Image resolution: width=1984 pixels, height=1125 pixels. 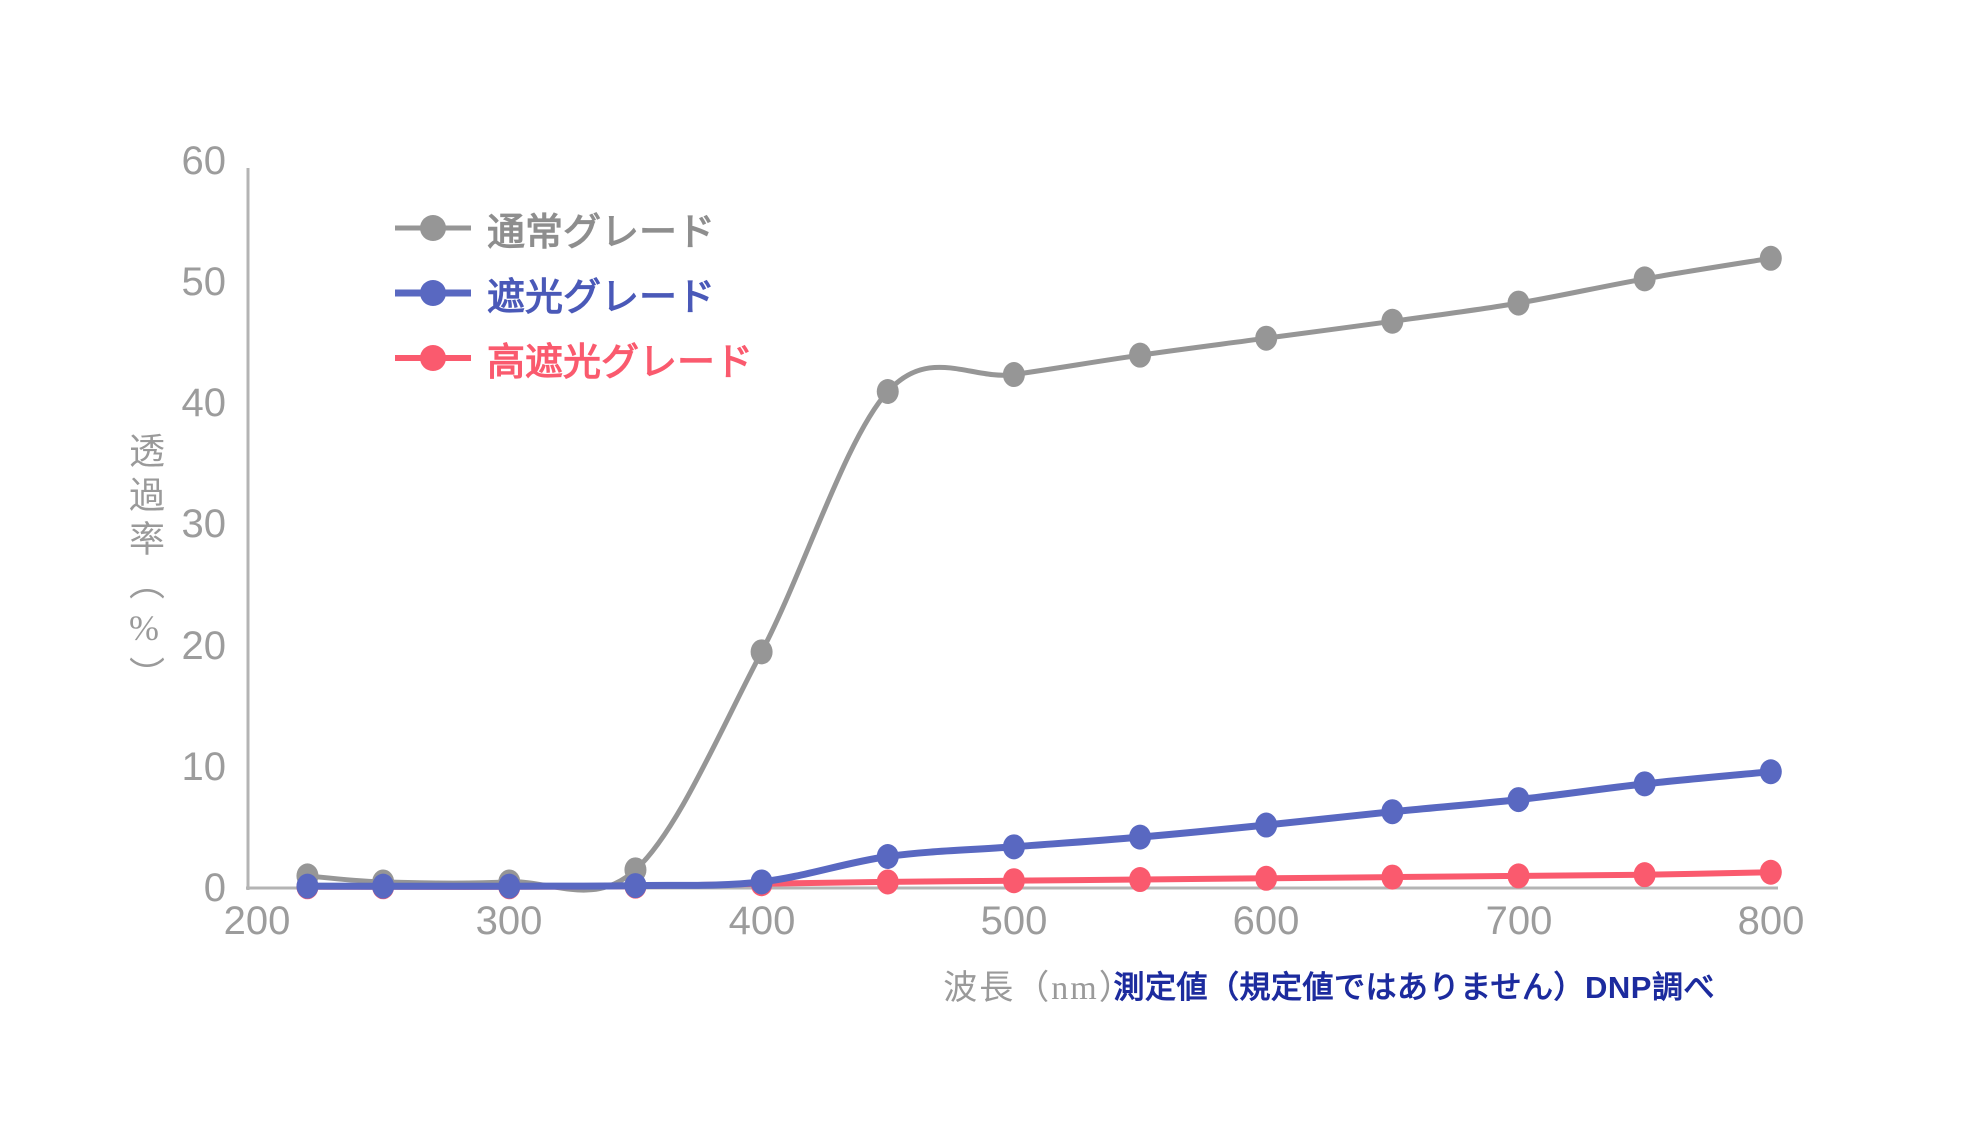 What do you see at coordinates (204, 282) in the screenshot?
I see `y-tick-50: 50` at bounding box center [204, 282].